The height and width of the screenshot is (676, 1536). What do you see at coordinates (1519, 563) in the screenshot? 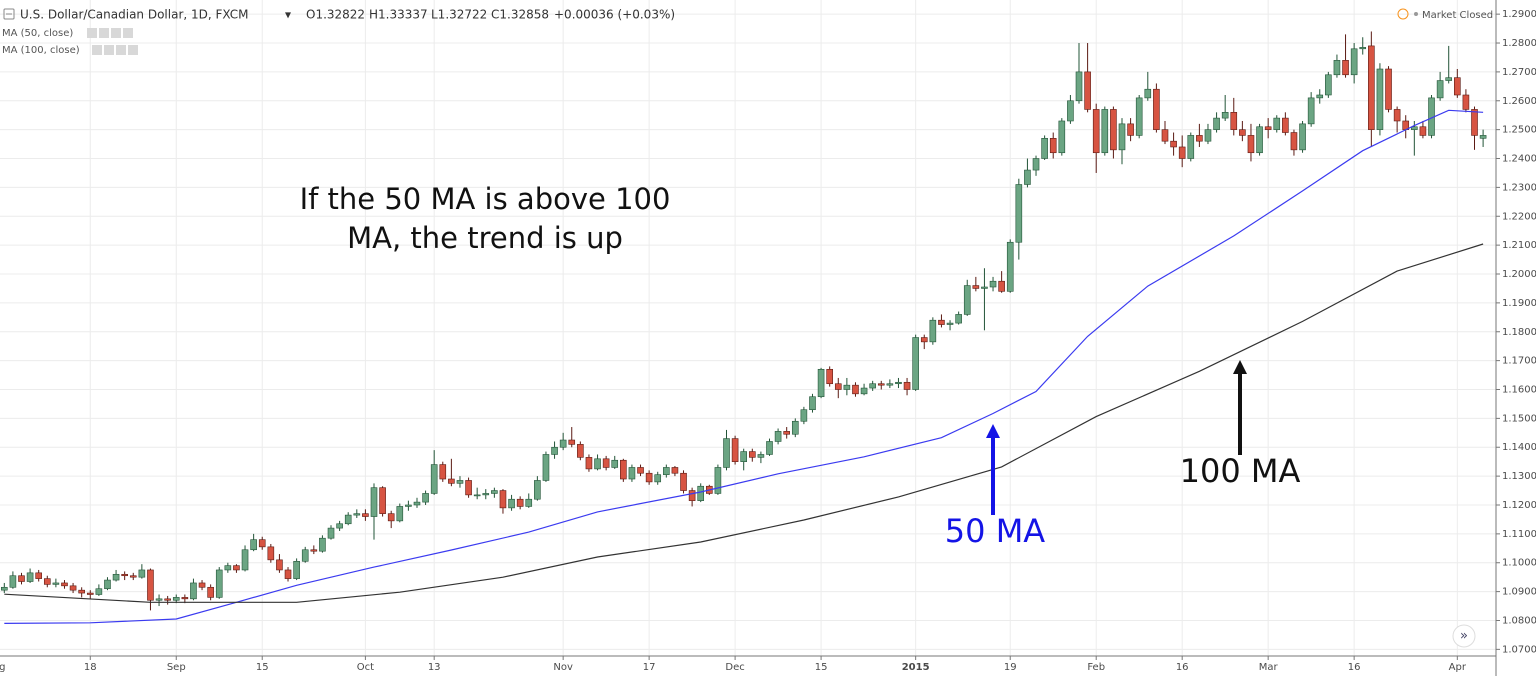
I see `y-tick-label: 1.10000` at bounding box center [1519, 563].